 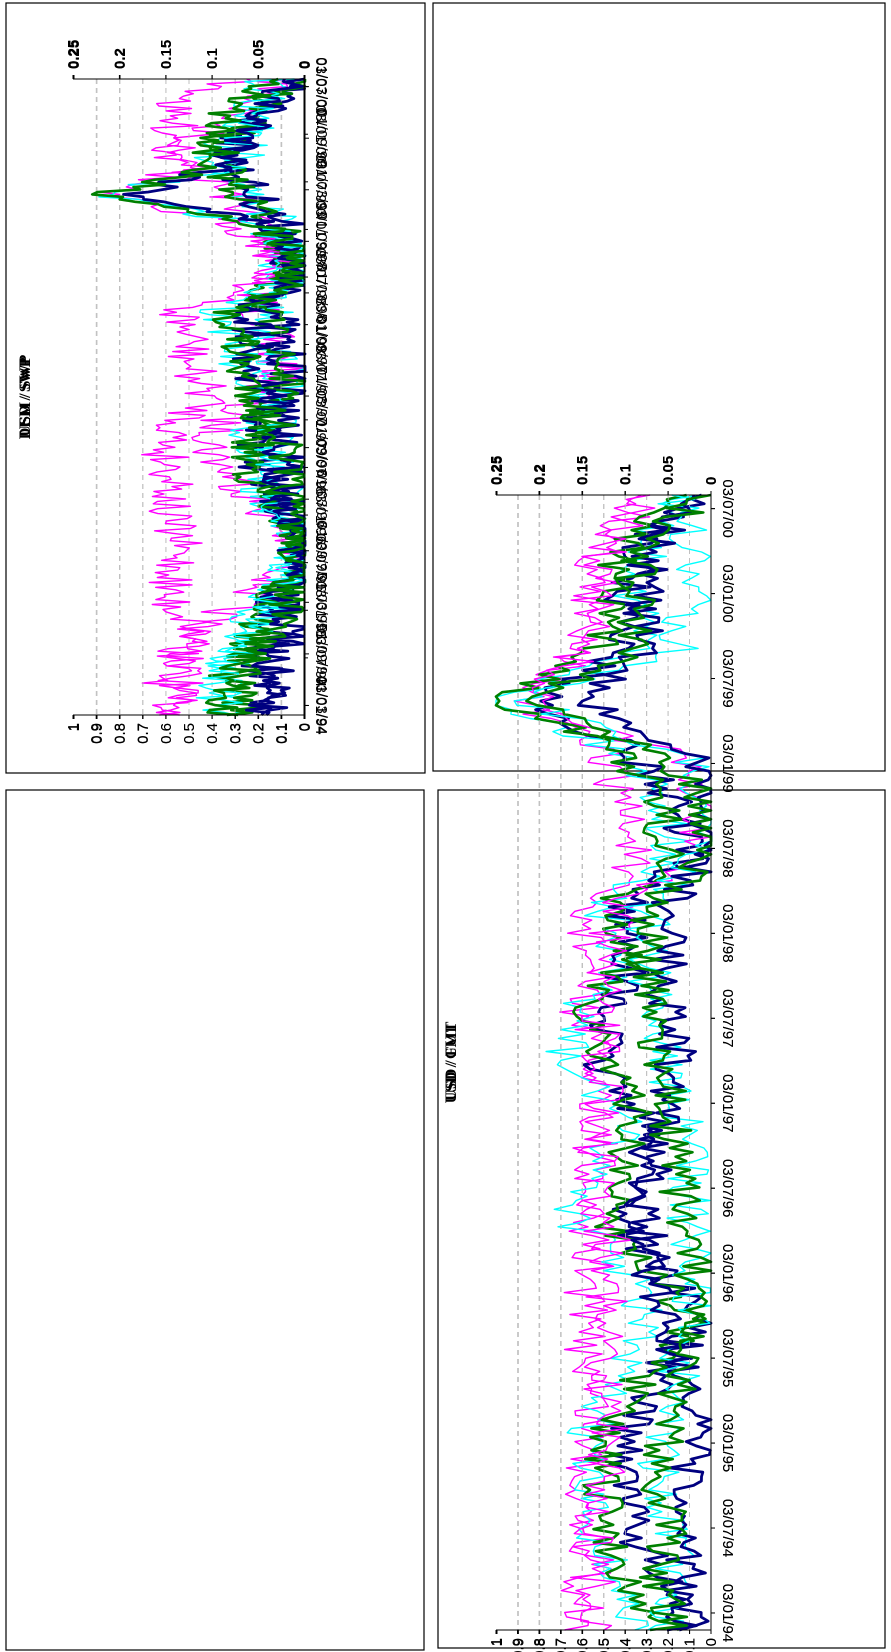 I want to click on series-navy-line, so click(x=623, y=1063).